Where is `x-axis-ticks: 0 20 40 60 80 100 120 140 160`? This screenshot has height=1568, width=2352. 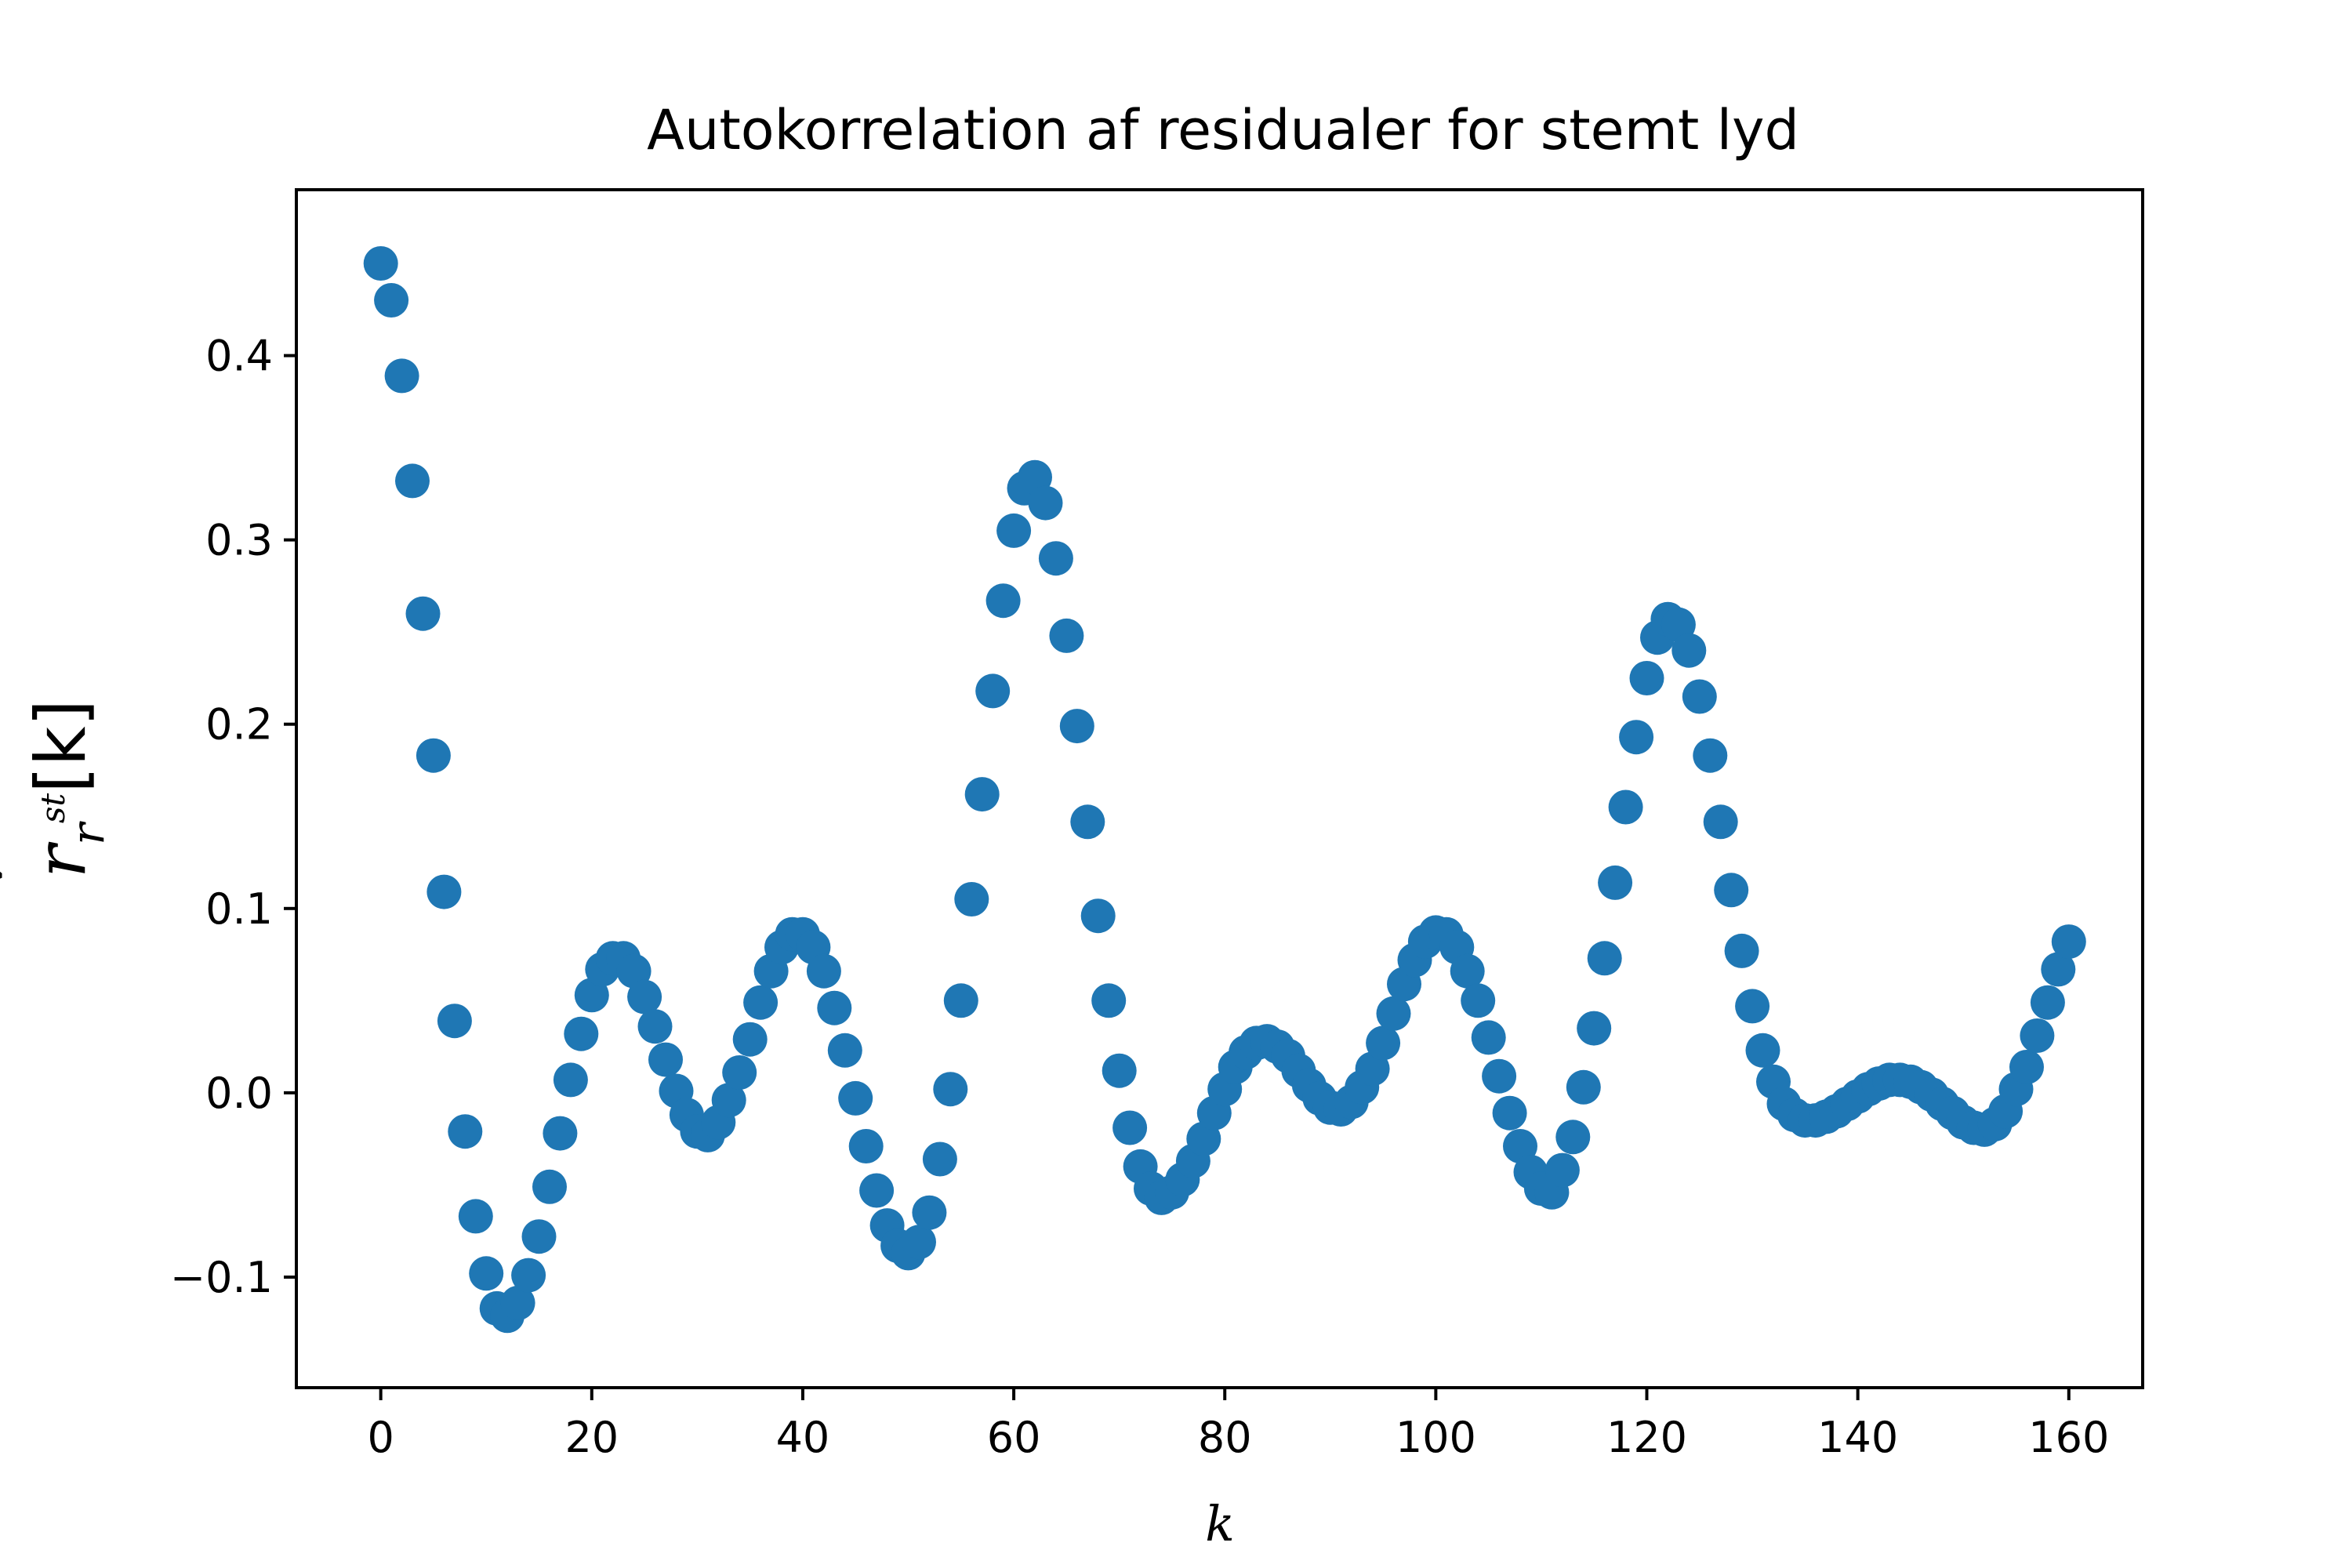 x-axis-ticks: 0 20 40 60 80 100 120 140 160 is located at coordinates (1238, 1425).